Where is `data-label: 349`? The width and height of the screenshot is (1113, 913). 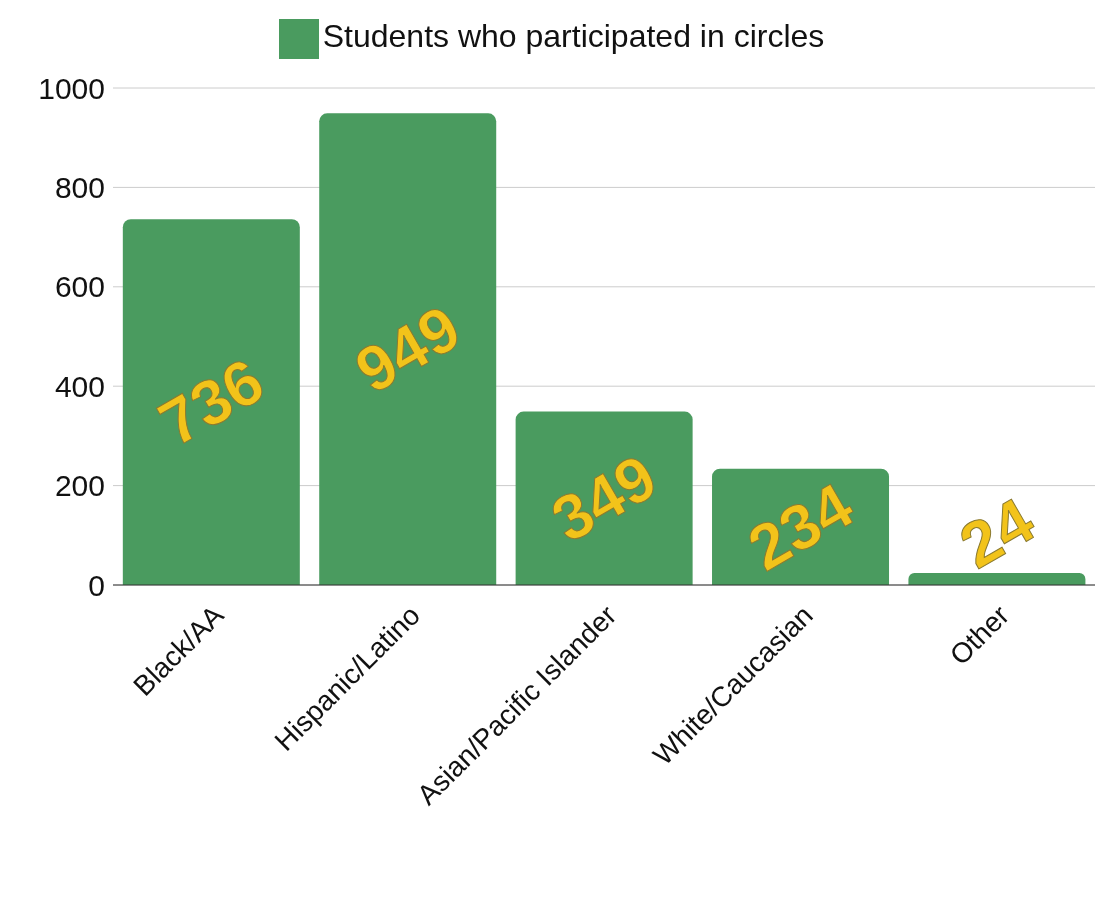 data-label: 349 is located at coordinates (604, 498).